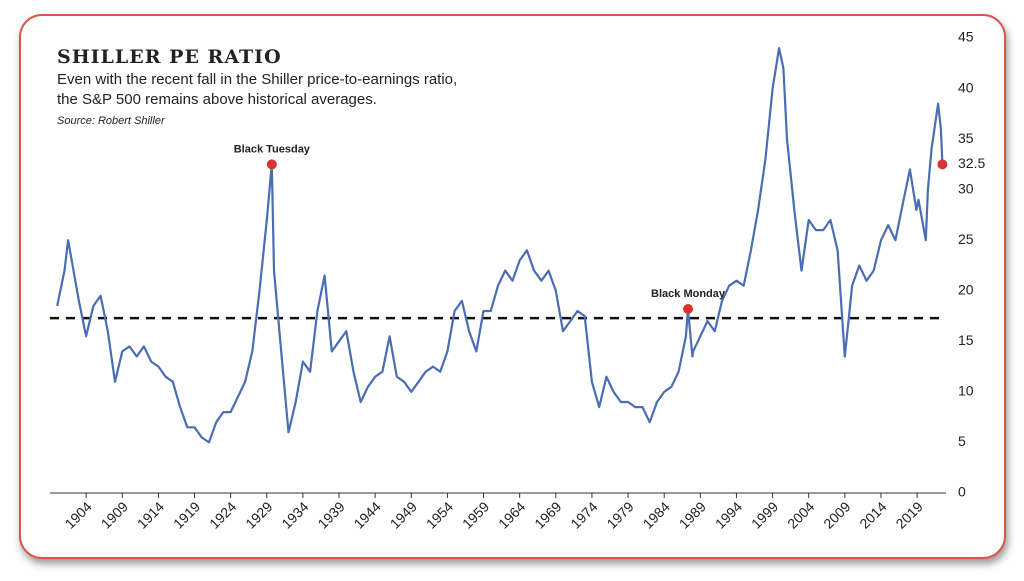  What do you see at coordinates (966, 239) in the screenshot?
I see `y-tick-label: 25` at bounding box center [966, 239].